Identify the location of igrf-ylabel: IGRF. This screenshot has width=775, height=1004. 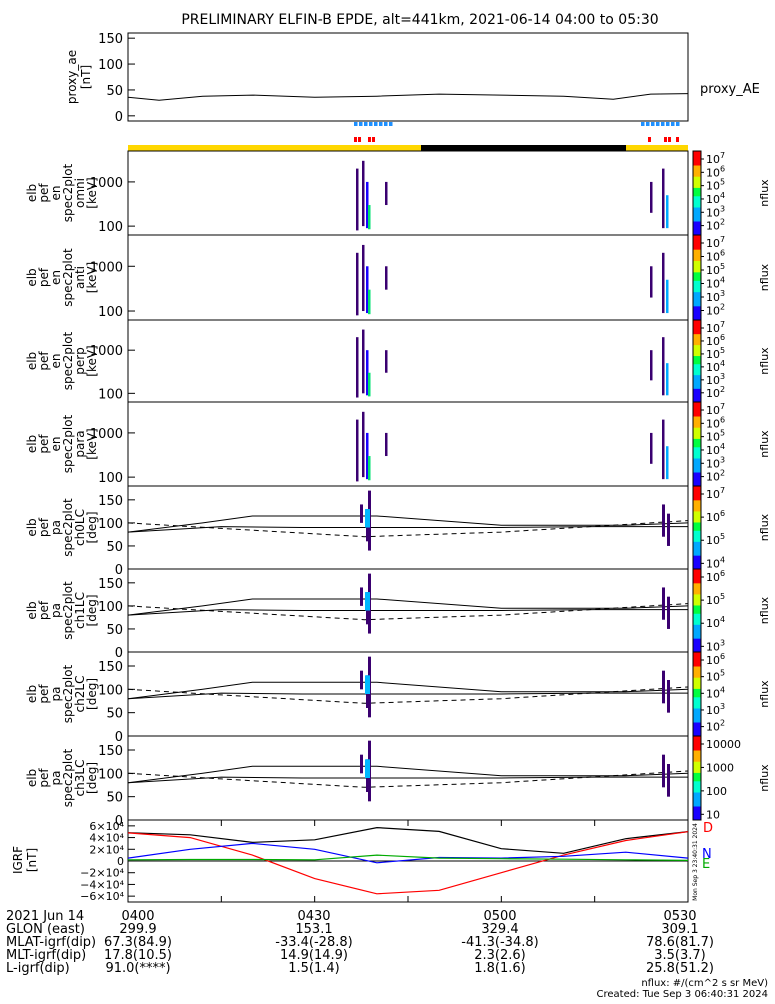
(18, 860).